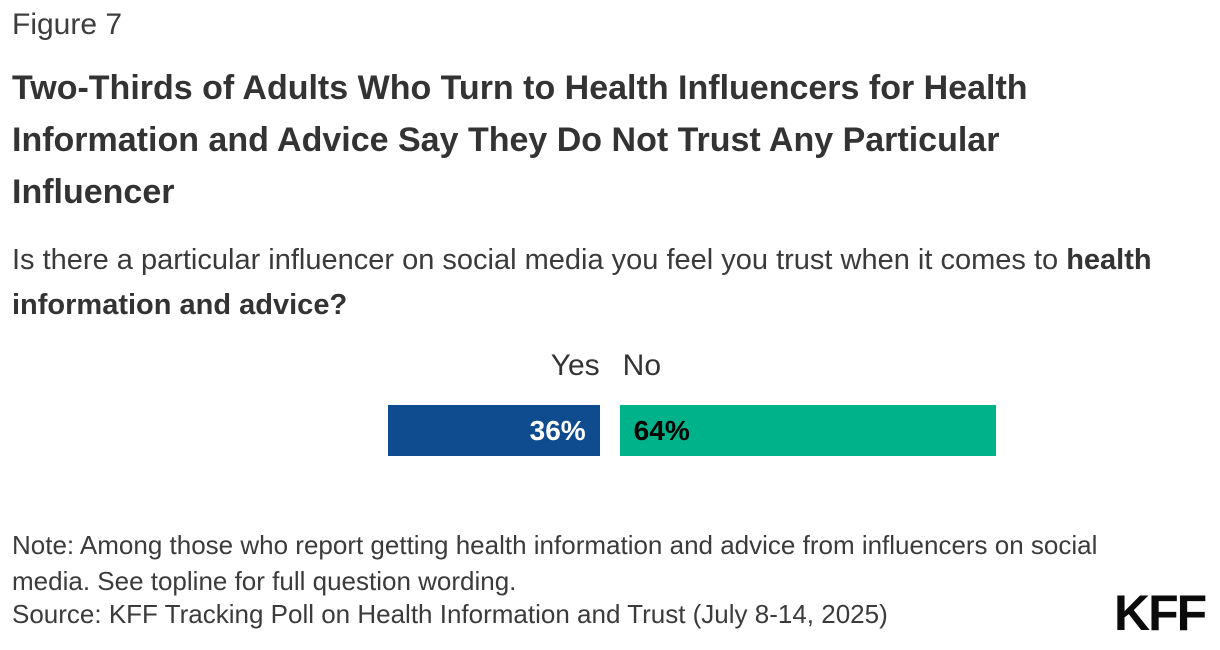 This screenshot has height=650, width=1220. I want to click on bar-yes-value-label: 36%, so click(557, 430).